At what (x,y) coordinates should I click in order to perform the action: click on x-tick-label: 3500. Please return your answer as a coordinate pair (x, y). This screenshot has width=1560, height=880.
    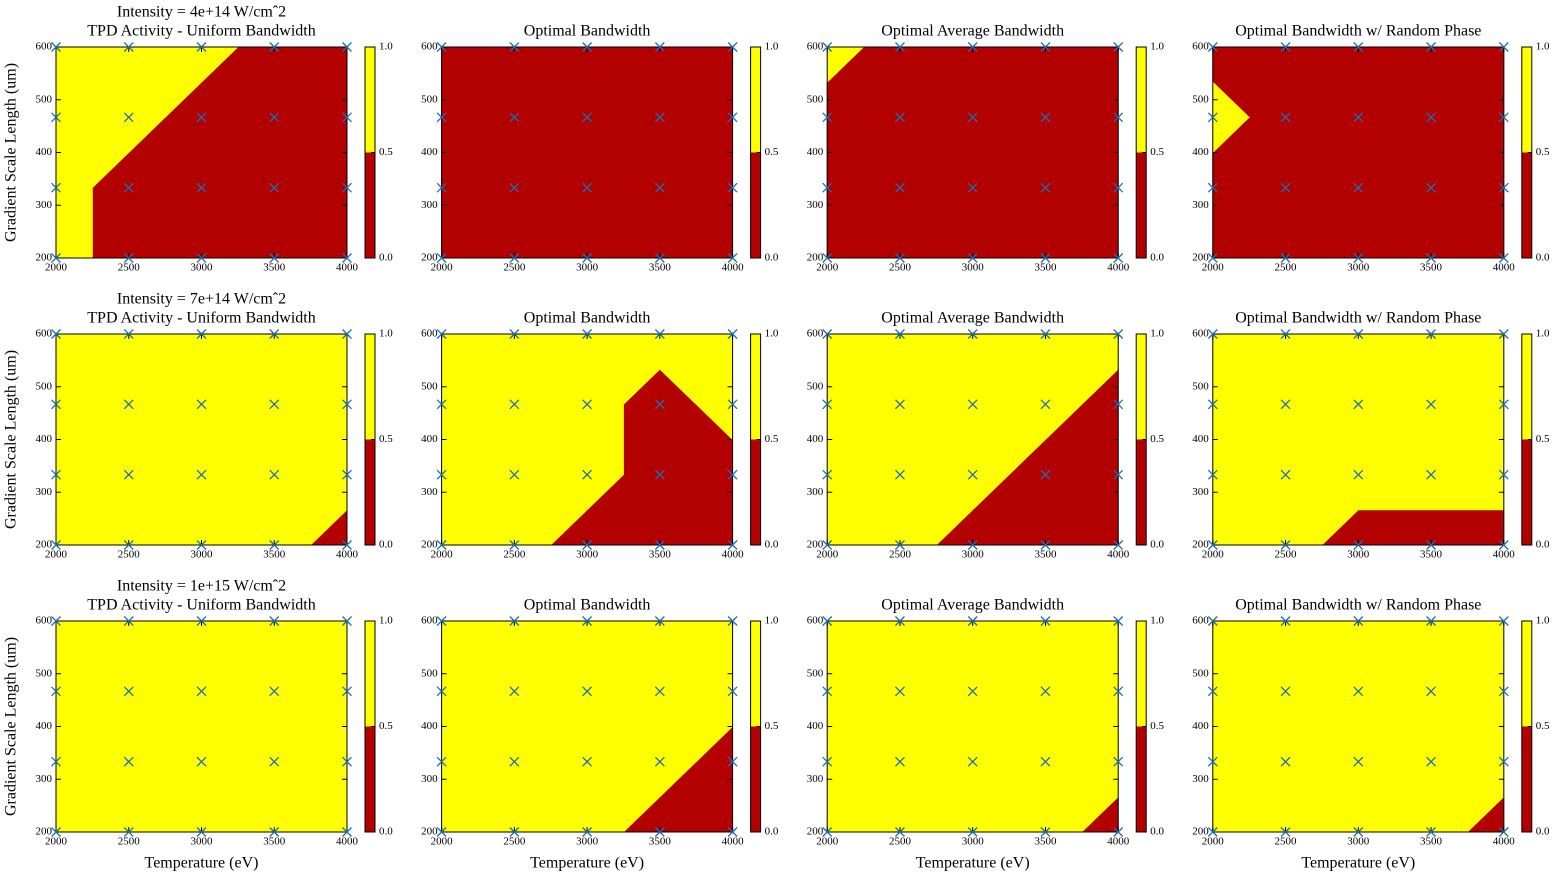
    Looking at the image, I should click on (1431, 842).